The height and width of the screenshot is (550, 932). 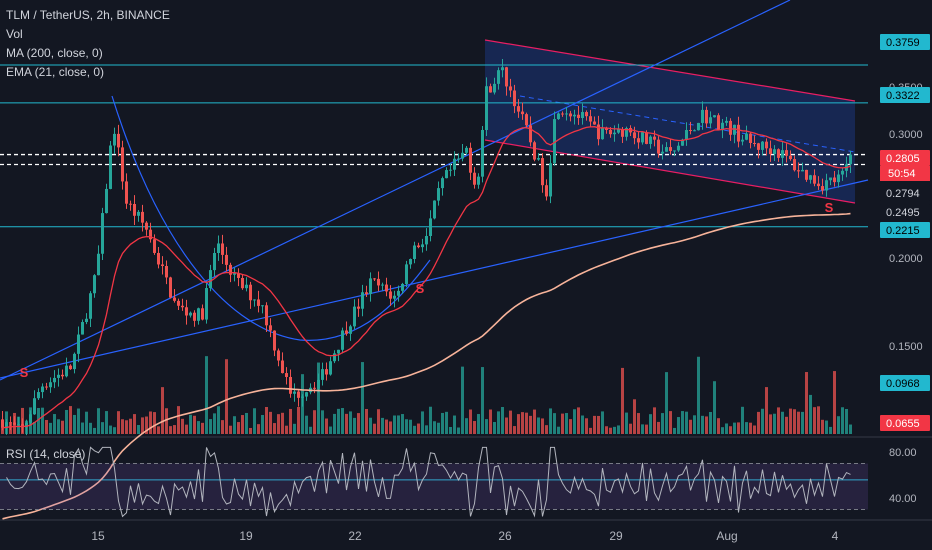 I want to click on rsi-band, so click(x=434, y=486).